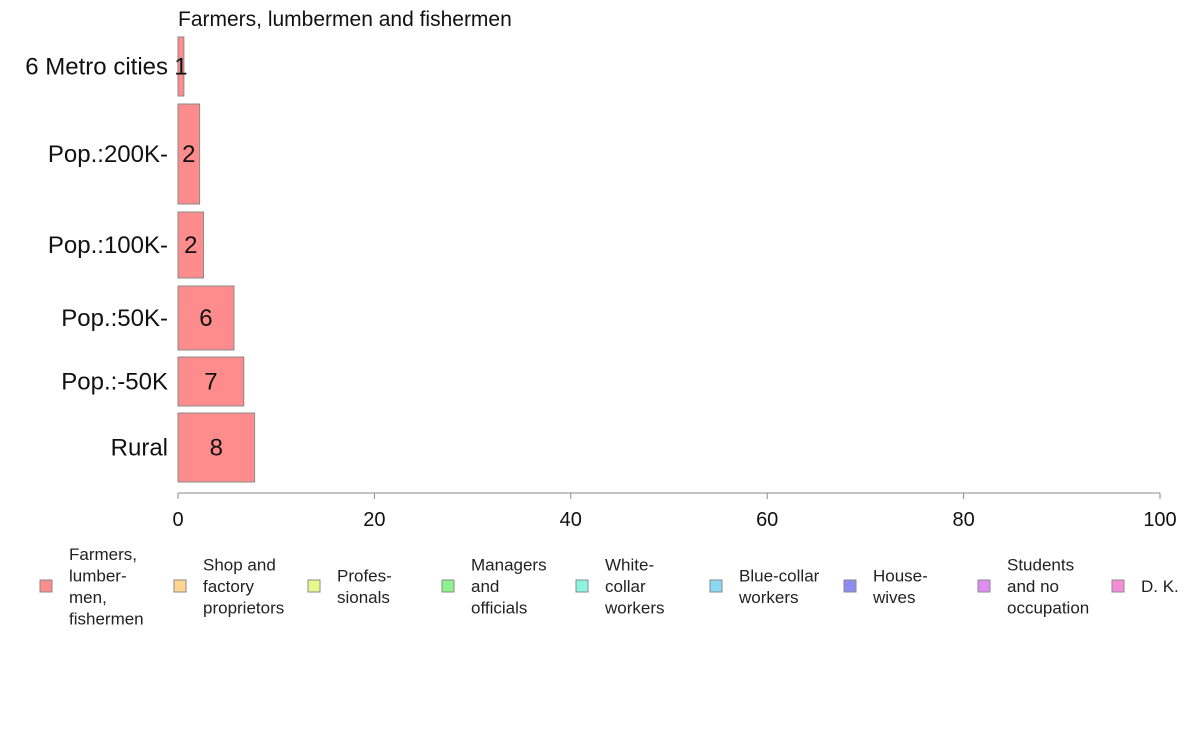 The height and width of the screenshot is (736, 1188). Describe the element at coordinates (96, 67) in the screenshot. I see `category-label: 6 Metro cities` at that location.